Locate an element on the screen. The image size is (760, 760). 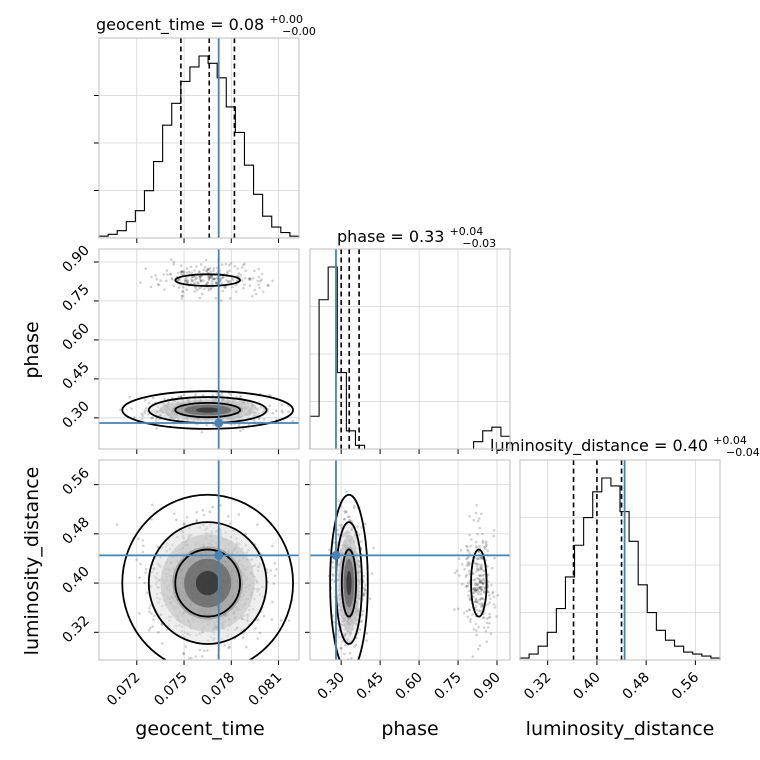
tick-label-x: 0.48 is located at coordinates (636, 686).